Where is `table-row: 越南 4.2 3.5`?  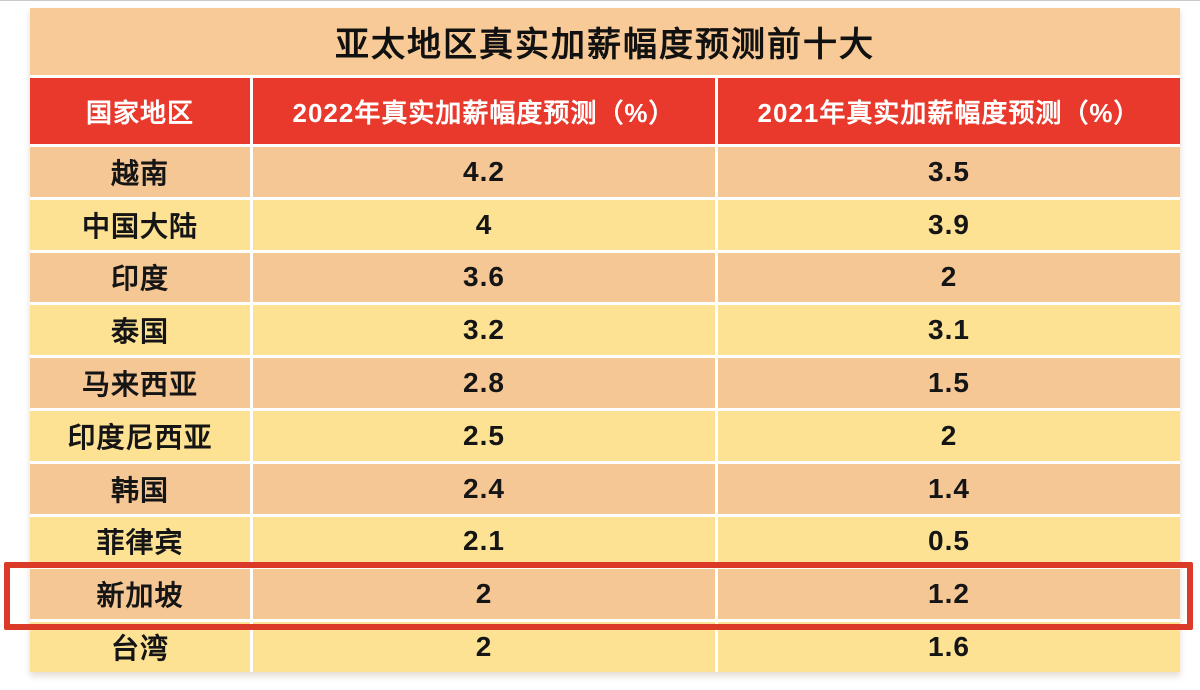
table-row: 越南 4.2 3.5 is located at coordinates (605, 172).